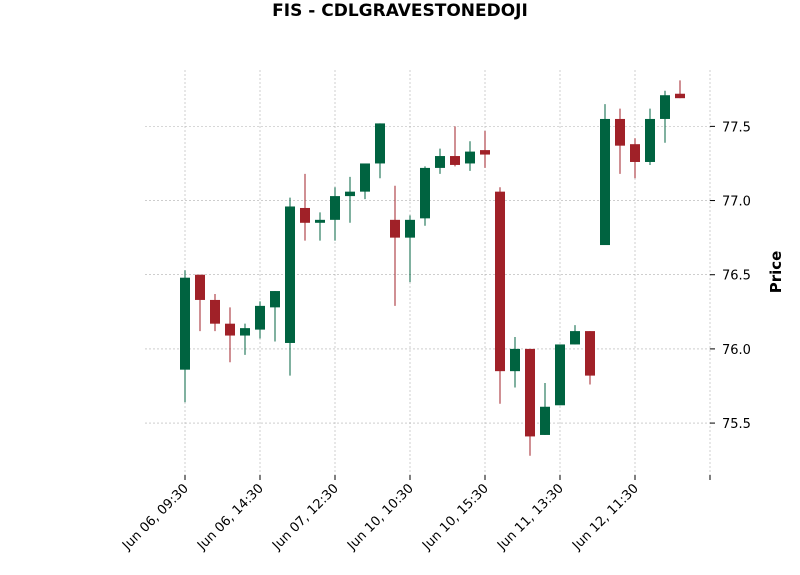 The image size is (800, 575). Describe the element at coordinates (736, 350) in the screenshot. I see `y-tick-label: 76.0` at that location.